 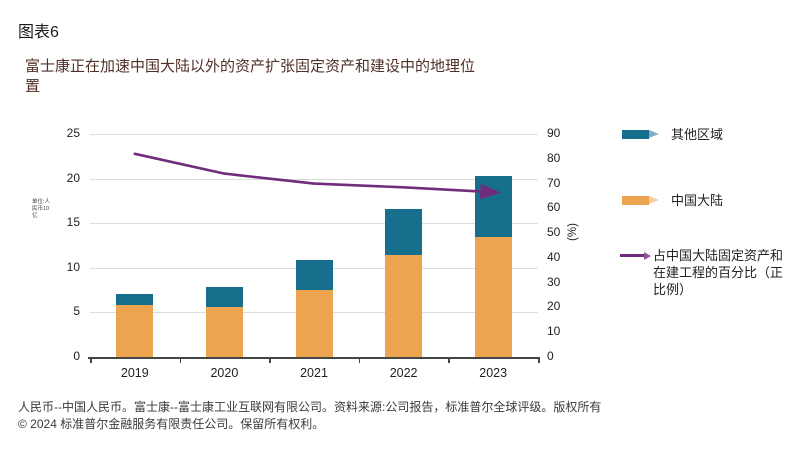 What do you see at coordinates (554, 157) in the screenshot?
I see `right-axis-tick-label: 80` at bounding box center [554, 157].